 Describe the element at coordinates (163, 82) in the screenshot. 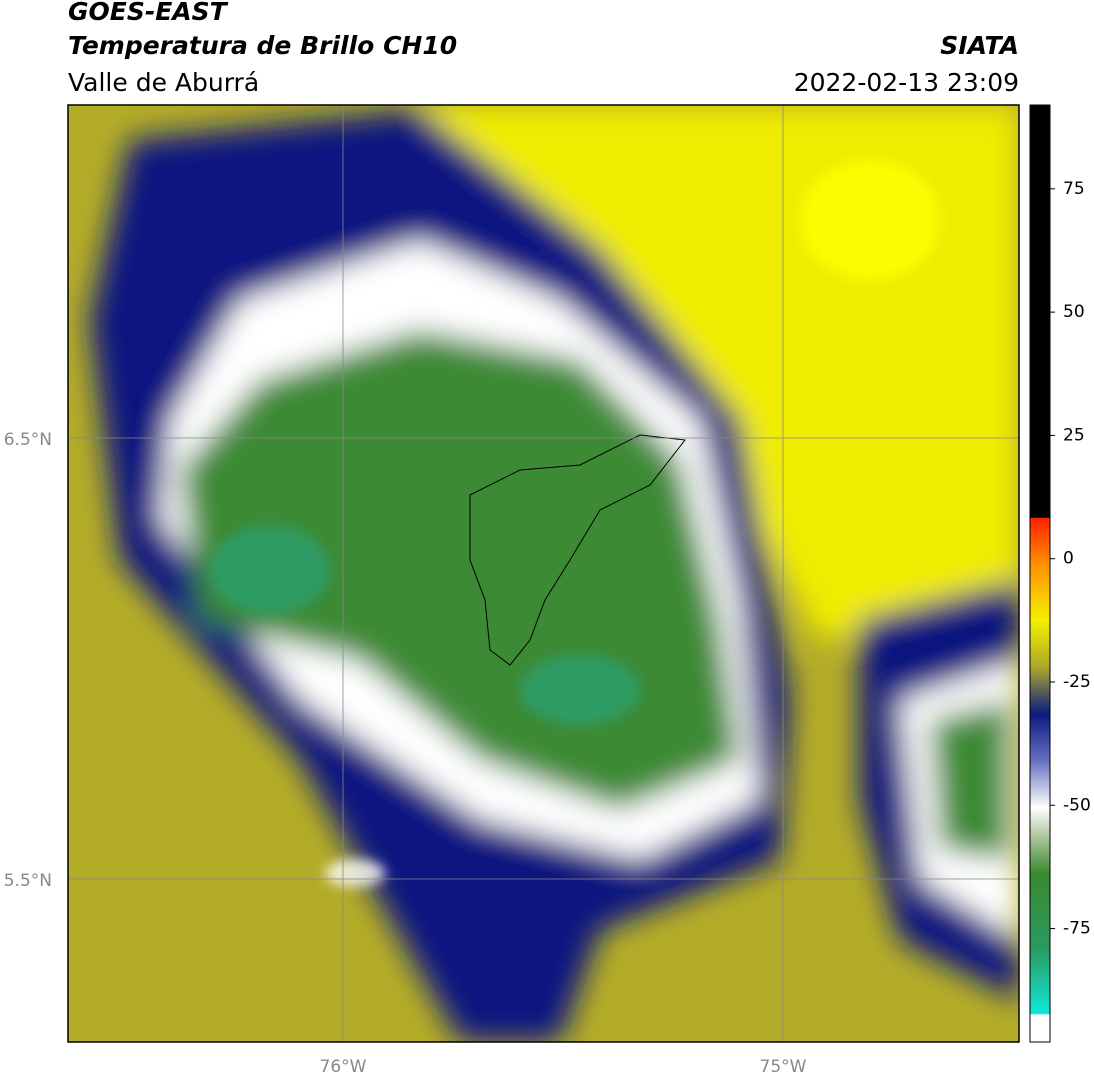

I see `region: Valle de Aburrá` at that location.